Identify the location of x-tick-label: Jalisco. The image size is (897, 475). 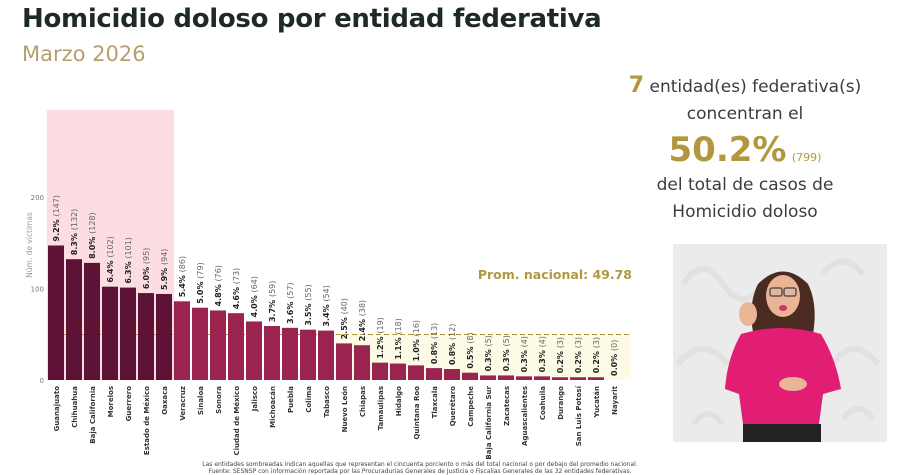
(255, 399).